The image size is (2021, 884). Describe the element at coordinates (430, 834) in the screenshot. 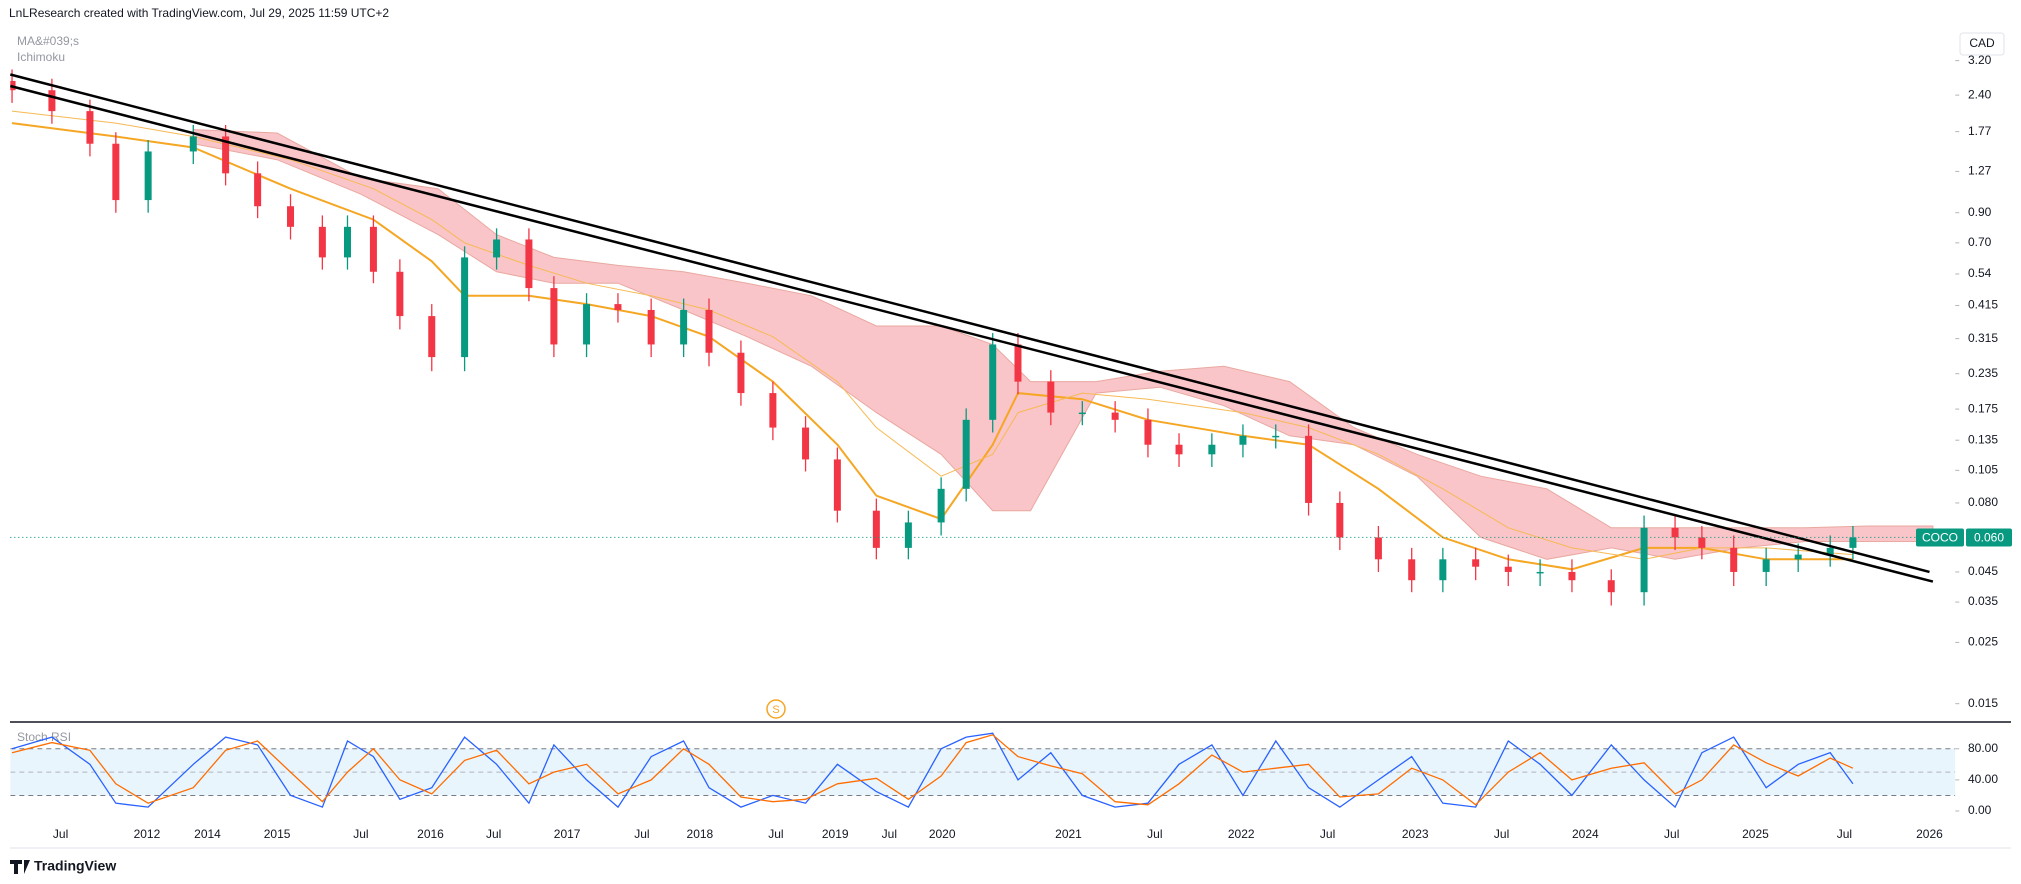

I see `x-tick-label: 2016` at that location.